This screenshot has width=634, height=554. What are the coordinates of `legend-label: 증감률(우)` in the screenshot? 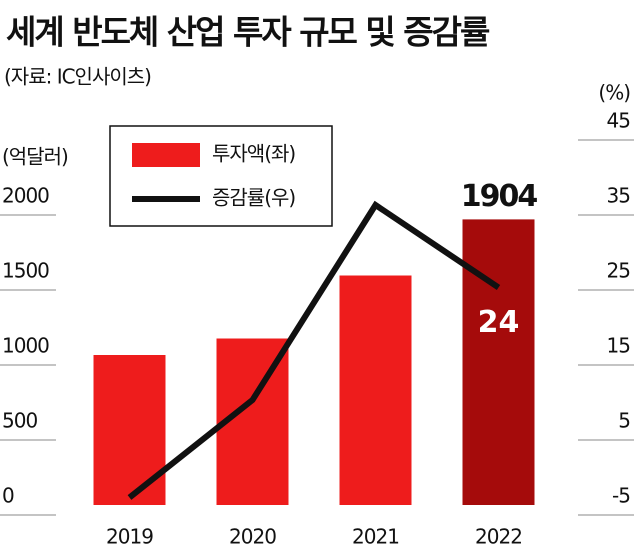 It's located at (253, 198).